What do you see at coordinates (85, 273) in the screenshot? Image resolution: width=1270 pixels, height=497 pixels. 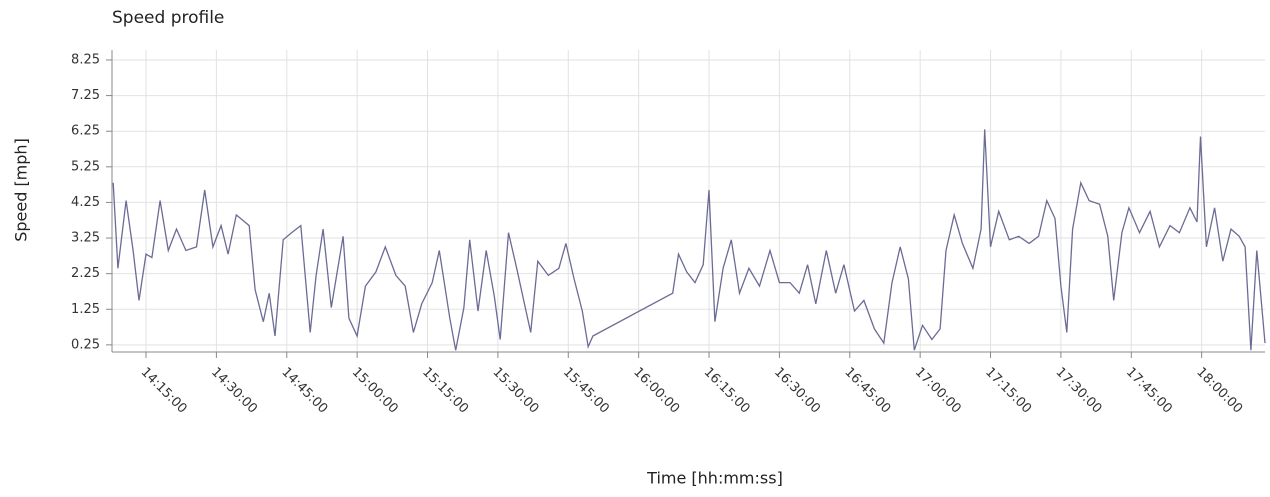 I see `y-tick-label: 2.25` at bounding box center [85, 273].